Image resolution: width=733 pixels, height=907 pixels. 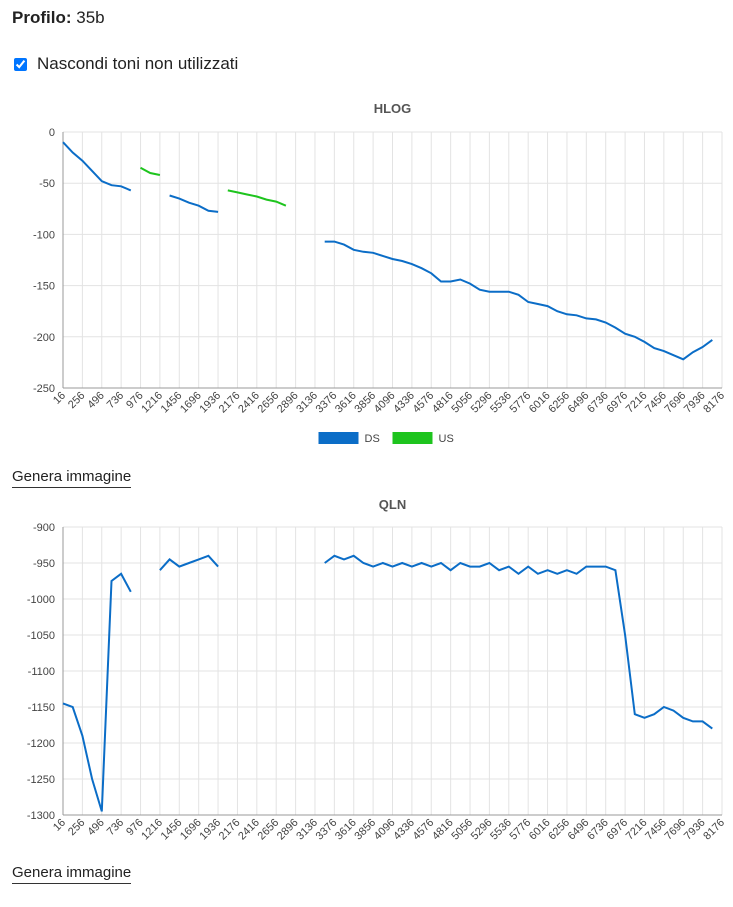 I want to click on y-tick-label: -200, so click(x=44, y=338).